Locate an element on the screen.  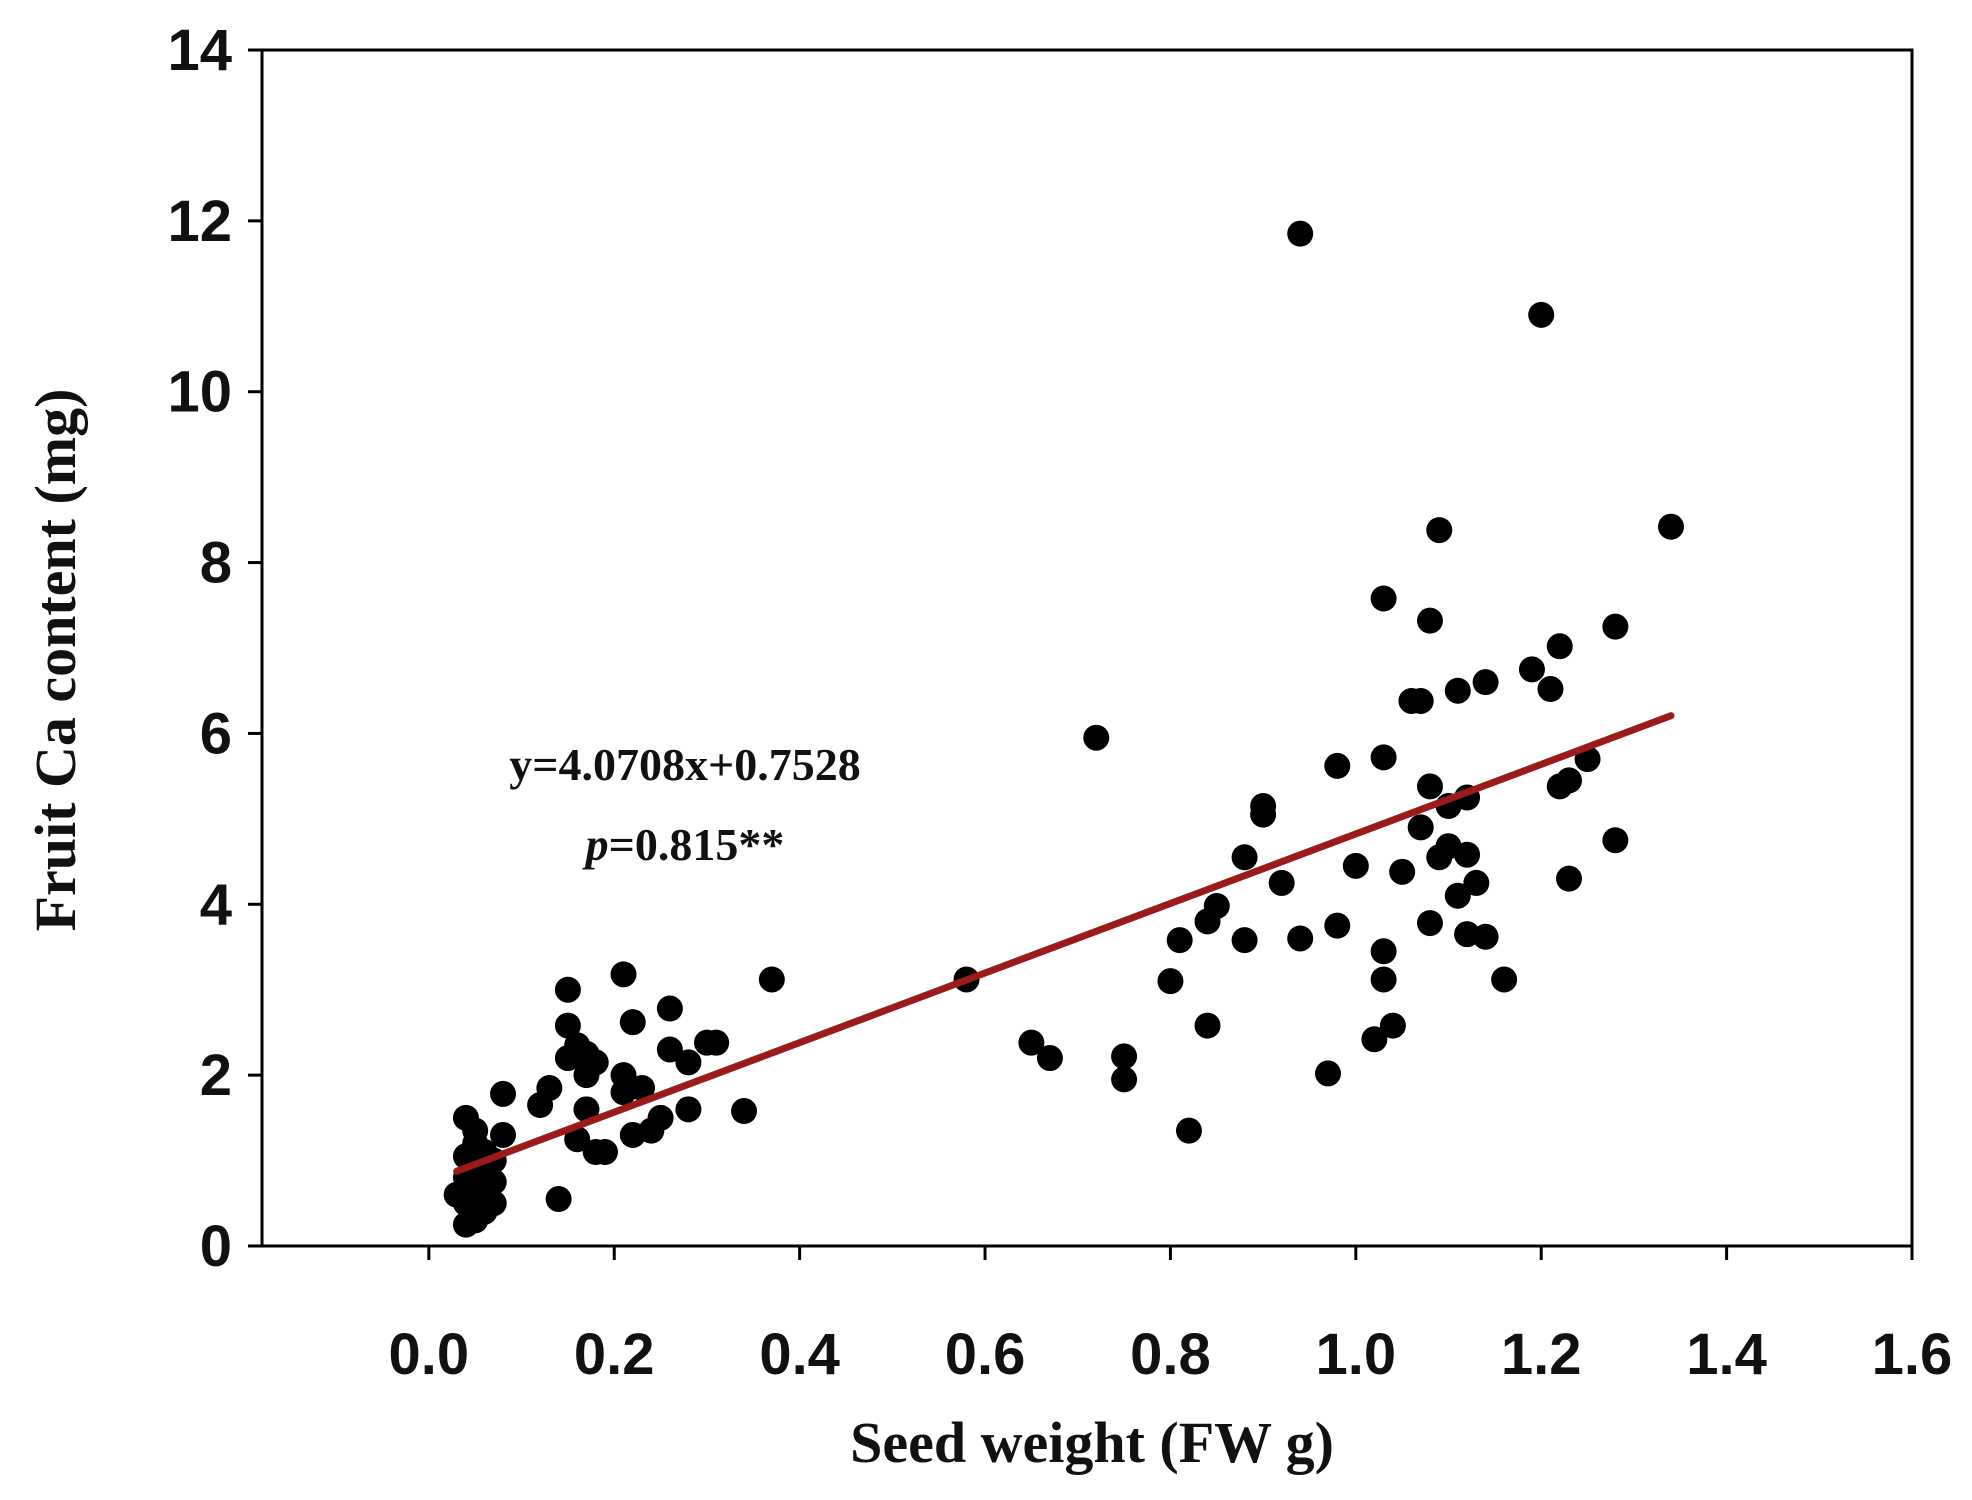
stat-symbol: p is located at coordinates (595, 844).